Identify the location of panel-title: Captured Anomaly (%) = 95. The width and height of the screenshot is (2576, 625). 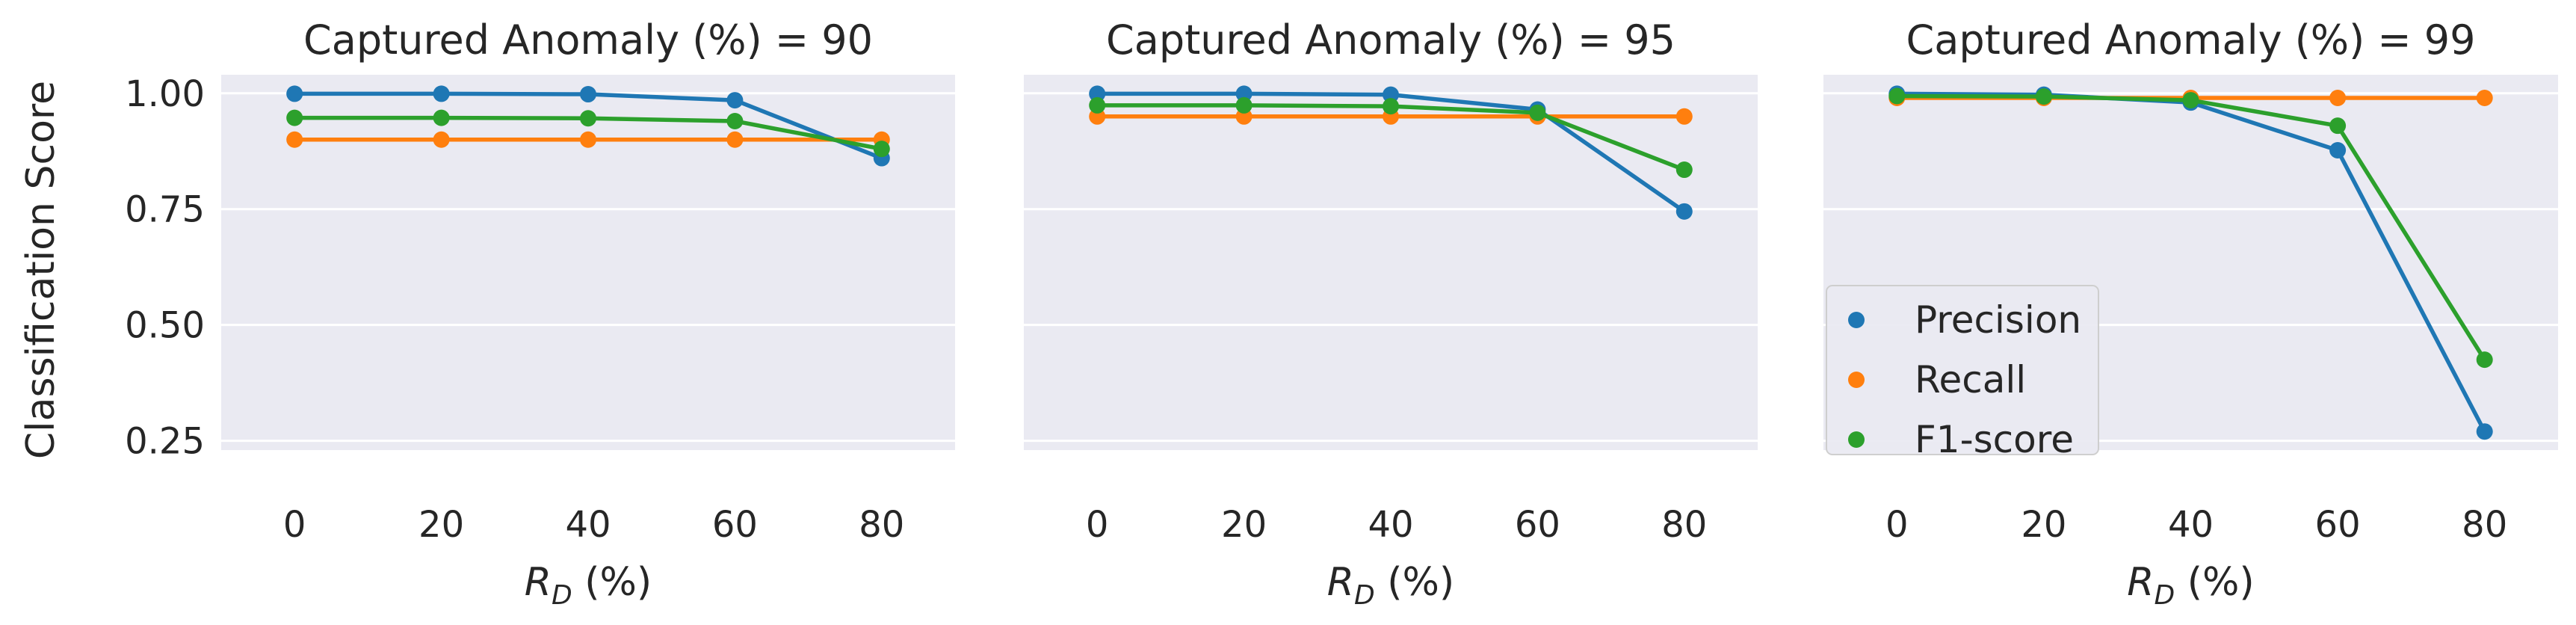
(1391, 40).